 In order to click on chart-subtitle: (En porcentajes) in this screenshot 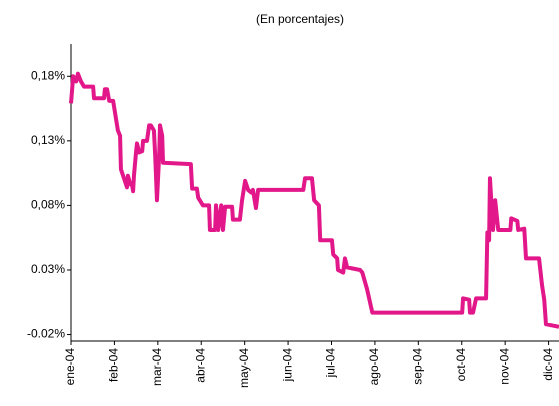, I will do `click(300, 19)`.